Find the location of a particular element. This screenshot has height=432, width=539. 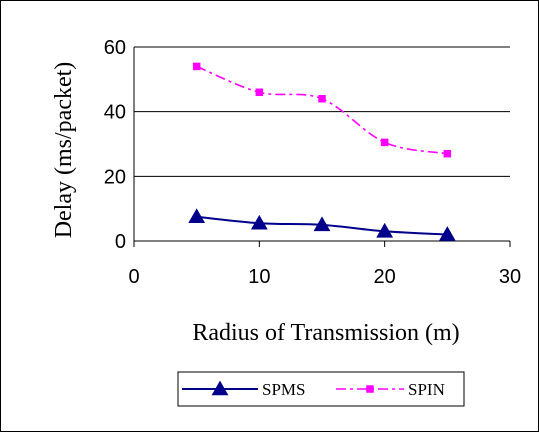

legend-label-spin: SPIN is located at coordinates (426, 389).